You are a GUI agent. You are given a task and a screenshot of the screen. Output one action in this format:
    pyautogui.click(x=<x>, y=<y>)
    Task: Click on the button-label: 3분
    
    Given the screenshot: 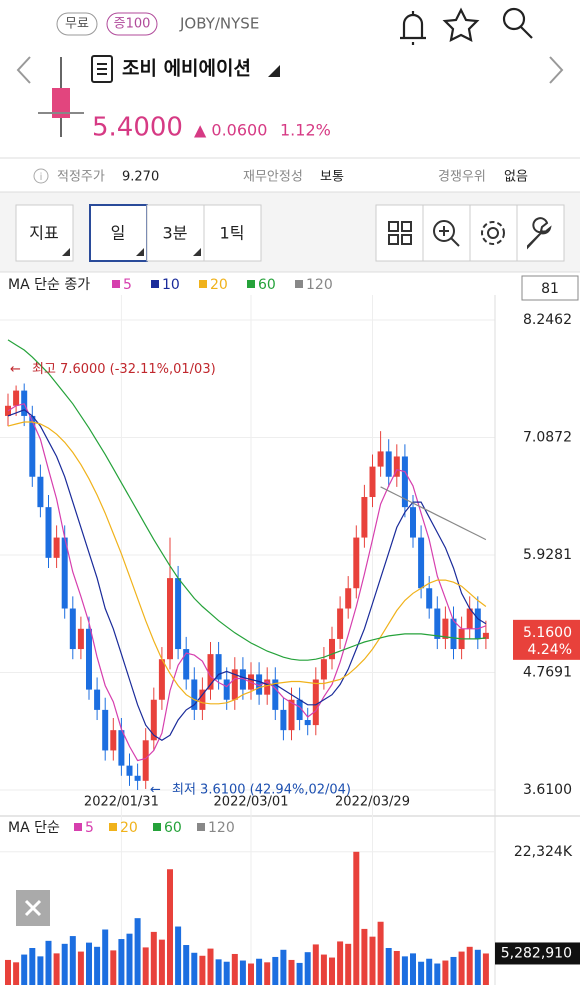 What is the action you would take?
    pyautogui.click(x=175, y=233)
    